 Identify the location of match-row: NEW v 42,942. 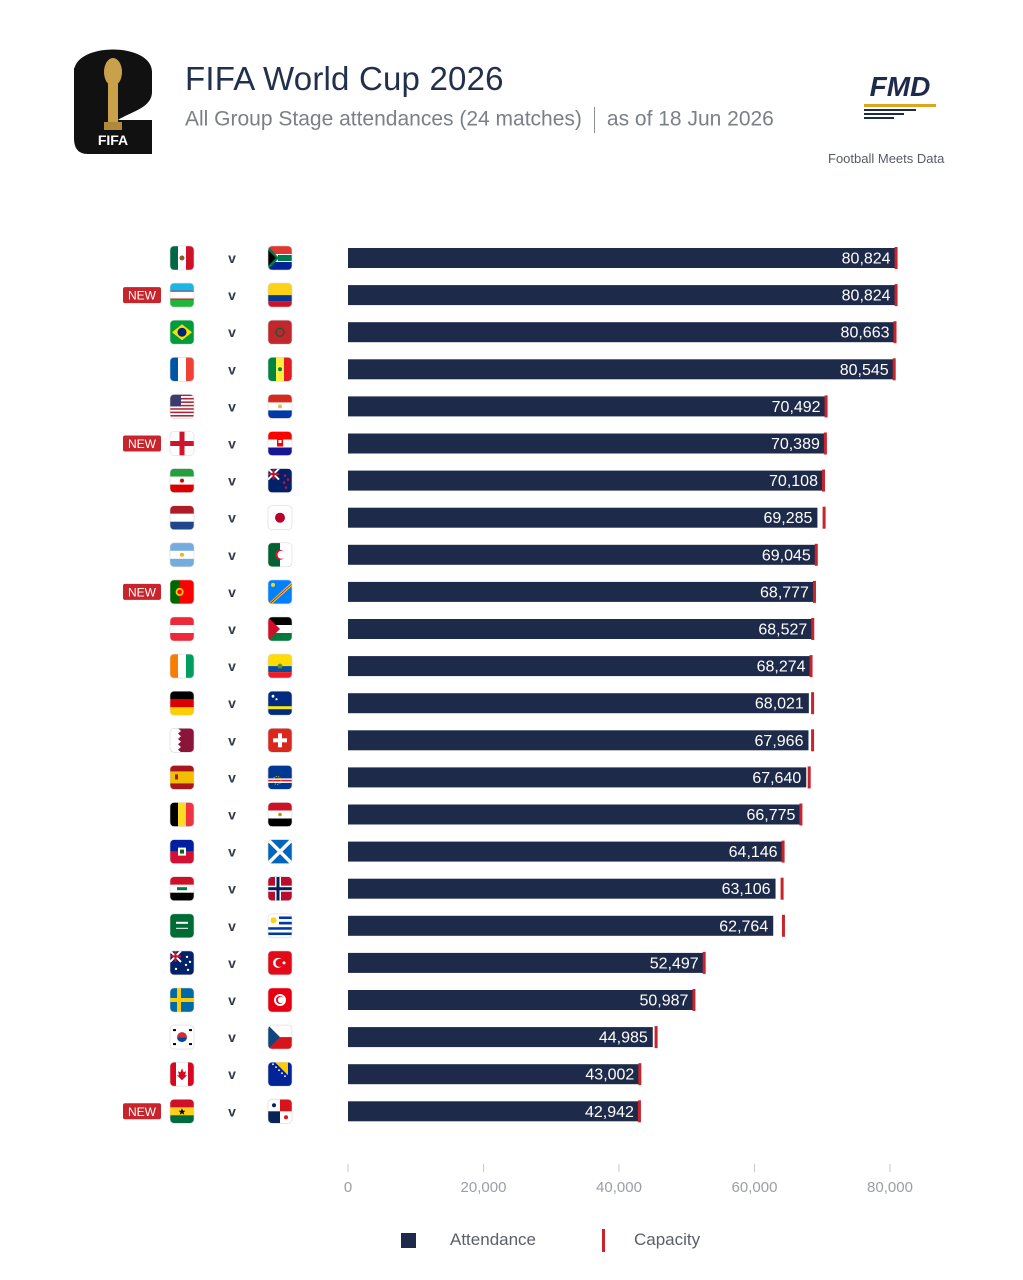
(382, 1111).